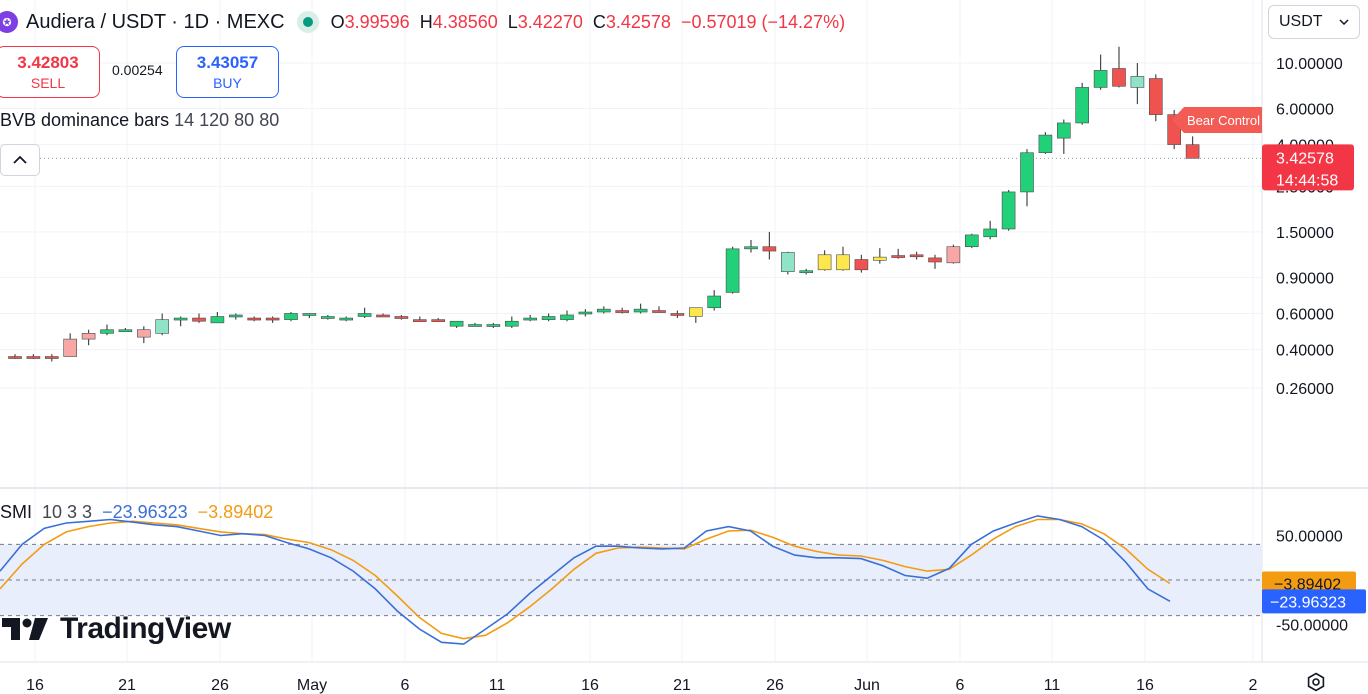  I want to click on smi-signal-value: −3.89402, so click(235, 512).